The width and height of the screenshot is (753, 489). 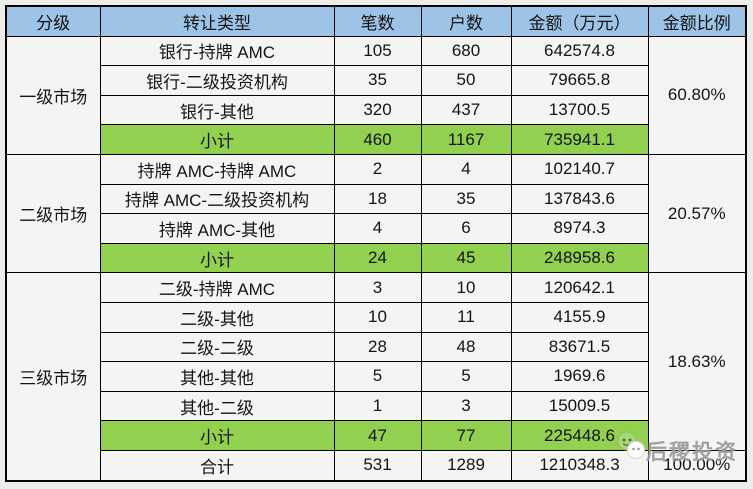 What do you see at coordinates (217, 317) in the screenshot?
I see `type-cell: 二级-其他` at bounding box center [217, 317].